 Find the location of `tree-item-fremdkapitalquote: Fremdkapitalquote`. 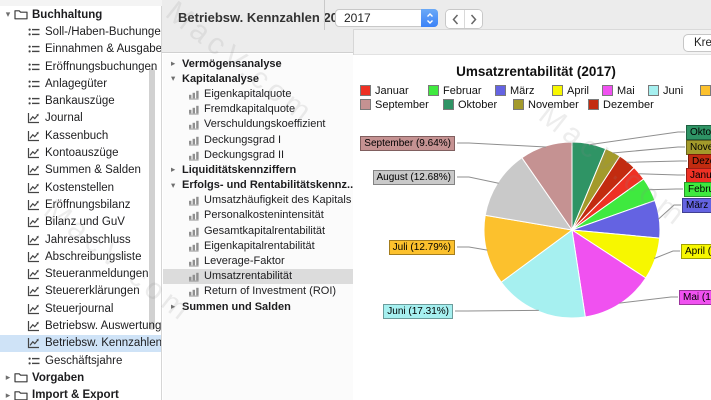

tree-item-fremdkapitalquote: Fremdkapitalquote is located at coordinates (258, 109).